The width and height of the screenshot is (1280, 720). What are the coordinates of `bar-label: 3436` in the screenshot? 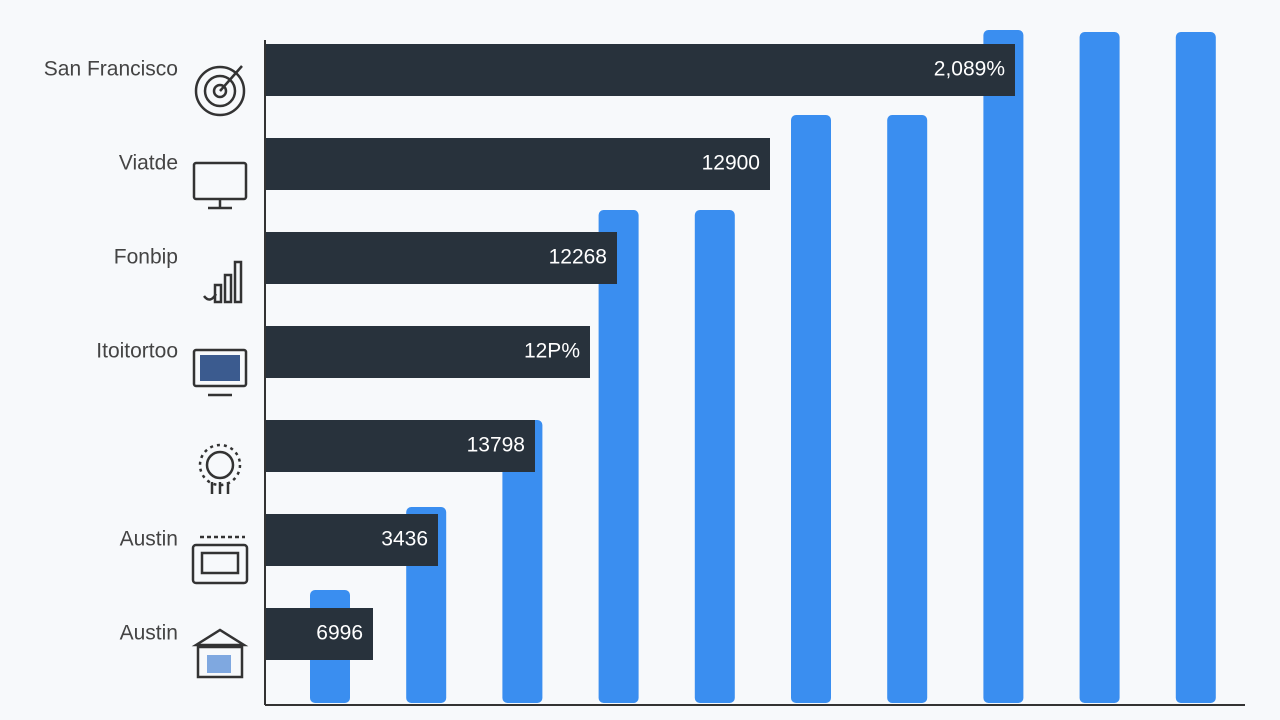 It's located at (404, 539).